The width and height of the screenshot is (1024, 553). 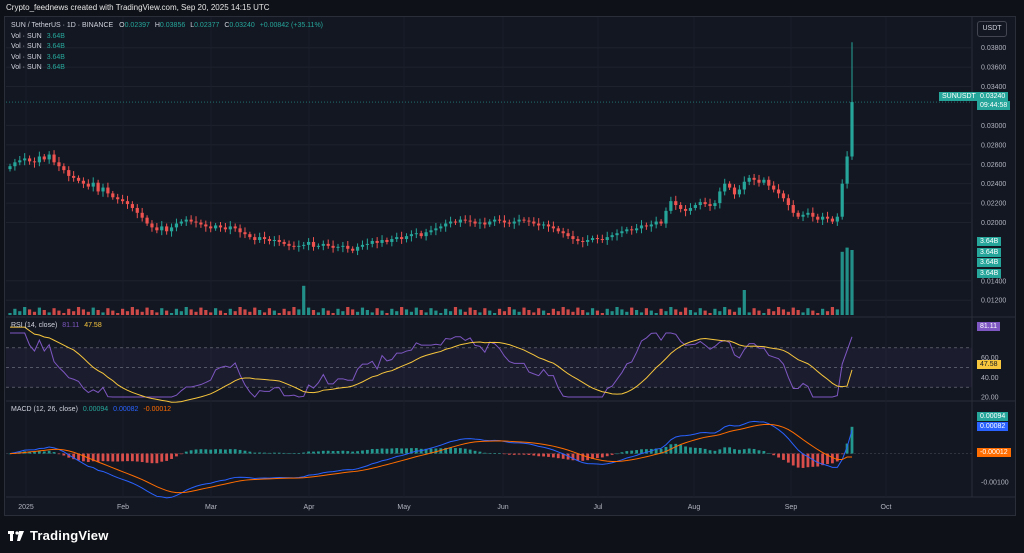 What do you see at coordinates (993, 145) in the screenshot?
I see `price-axis-label: 0.02800` at bounding box center [993, 145].